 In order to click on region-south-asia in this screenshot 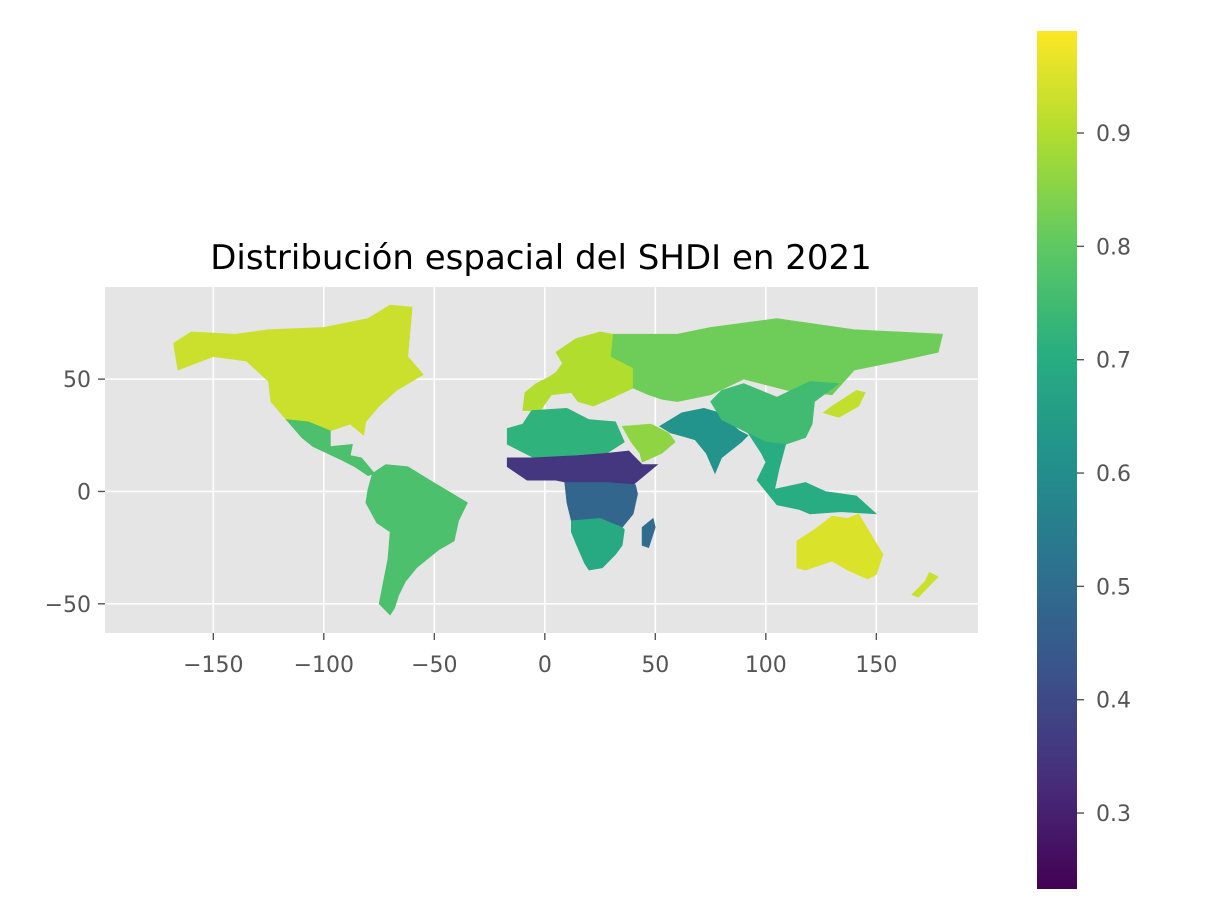, I will do `click(704, 441)`.